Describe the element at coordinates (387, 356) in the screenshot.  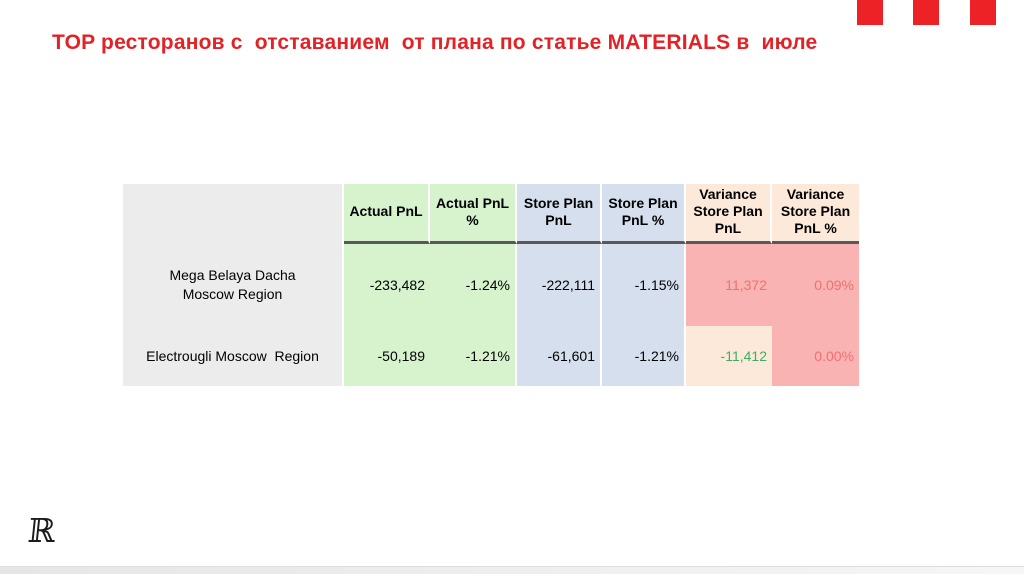
I see `cell-actual-pnl: -50,189` at that location.